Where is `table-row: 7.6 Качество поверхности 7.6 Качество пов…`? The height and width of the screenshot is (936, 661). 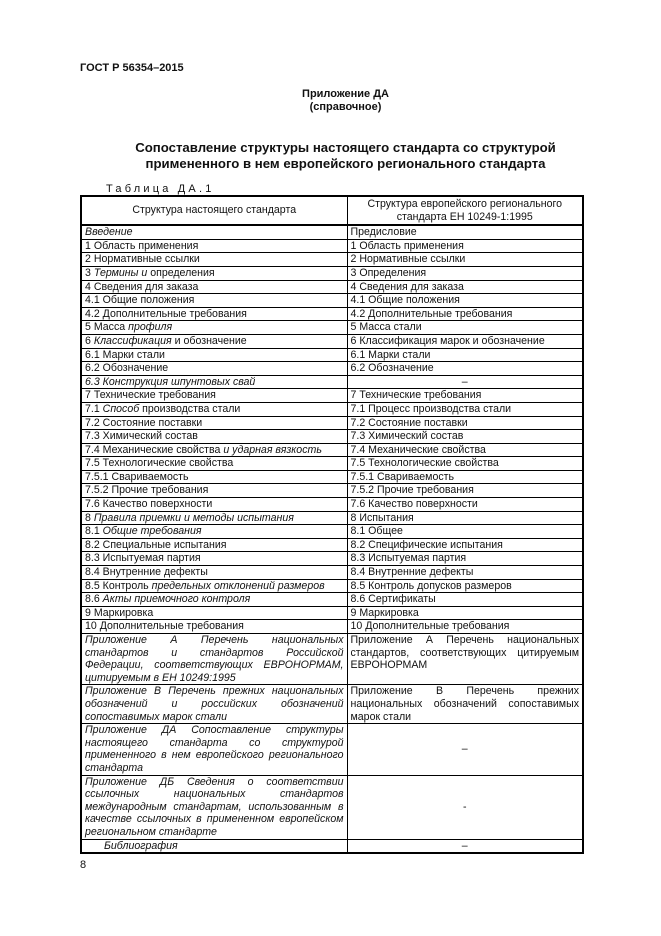 table-row: 7.6 Качество поверхности 7.6 Качество пов… is located at coordinates (332, 504).